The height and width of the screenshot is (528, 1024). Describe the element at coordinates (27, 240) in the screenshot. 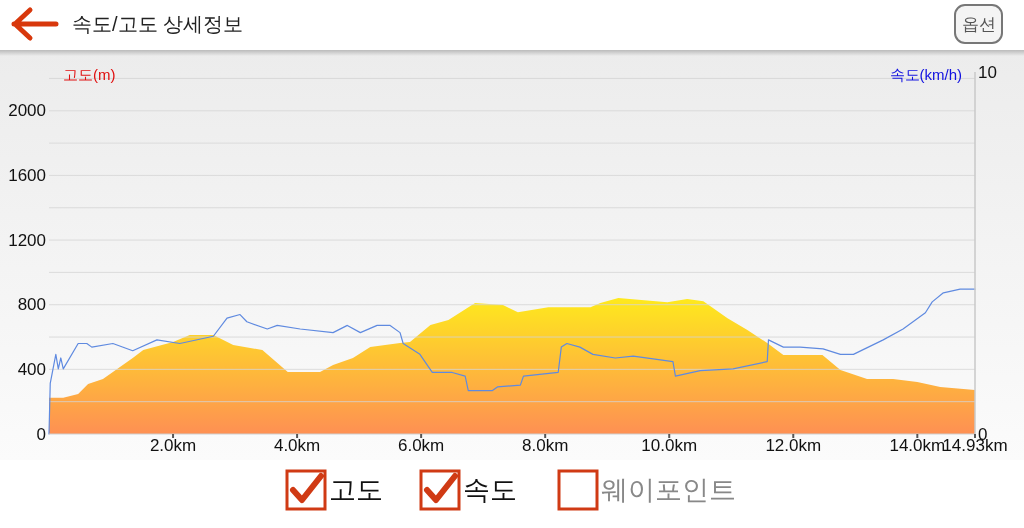

I see `y-tick-label: 1200` at that location.